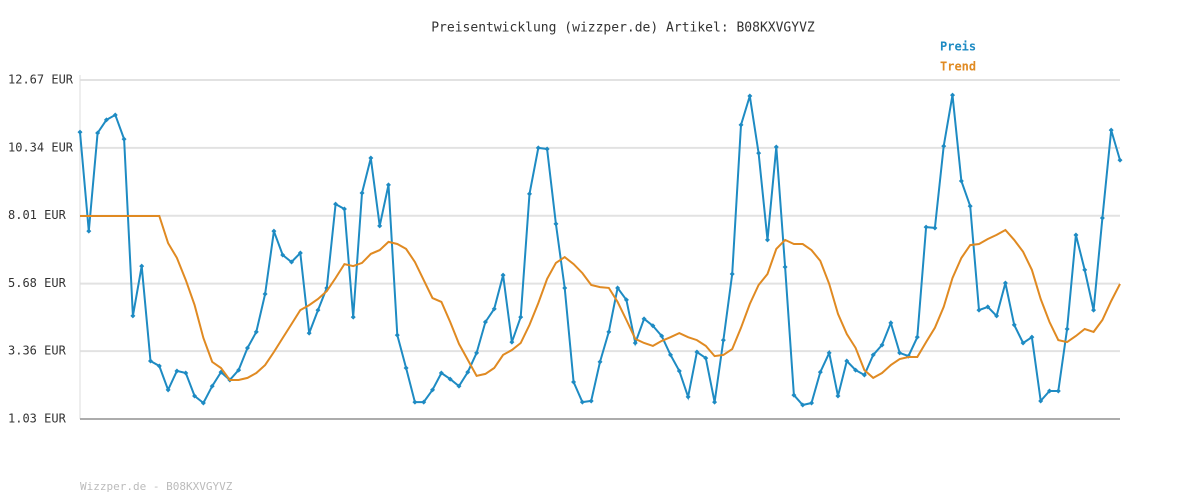 The height and width of the screenshot is (500, 1200). What do you see at coordinates (37, 419) in the screenshot?
I see `y-tick-label: 1.03 EUR` at bounding box center [37, 419].